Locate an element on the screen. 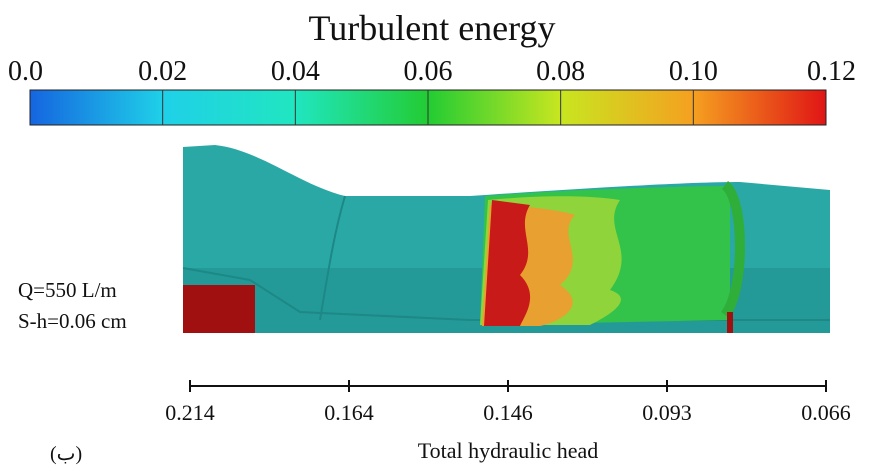 Image resolution: width=878 pixels, height=471 pixels. panel-label: (ب) is located at coordinates (66, 454).